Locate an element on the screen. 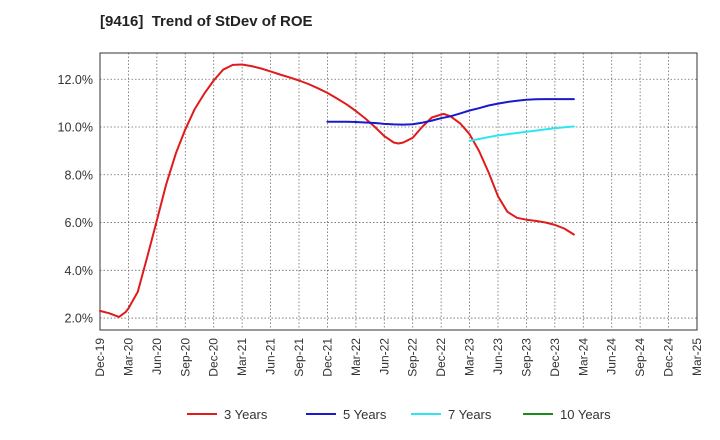  legend-label-5-years: 5 Years is located at coordinates (365, 414).